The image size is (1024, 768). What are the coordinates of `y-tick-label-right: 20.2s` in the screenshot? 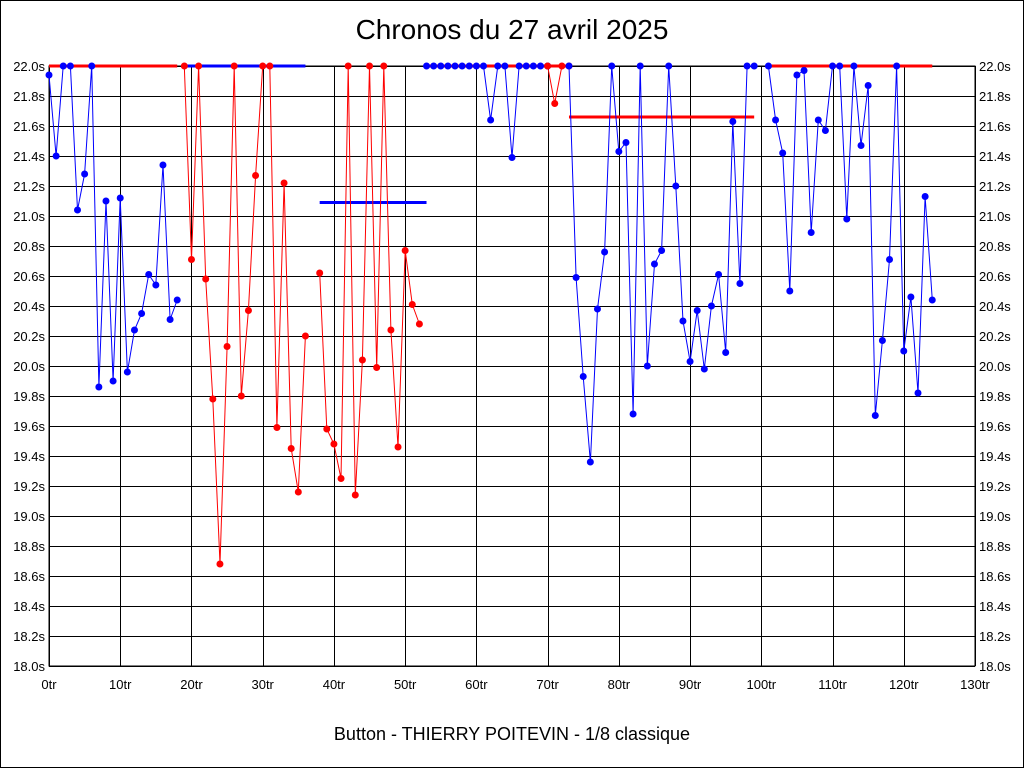 It's located at (995, 336).